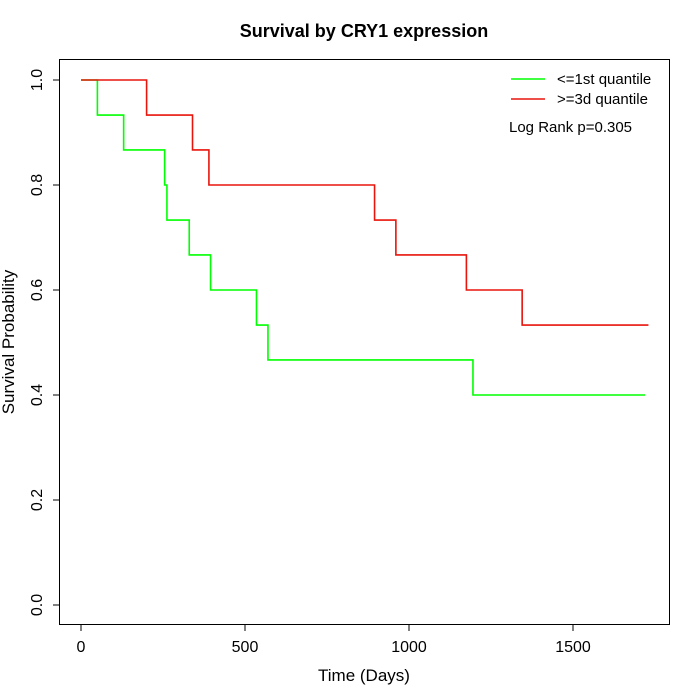 This screenshot has height=700, width=700. What do you see at coordinates (37, 185) in the screenshot?
I see `y-tick-label: 0.8` at bounding box center [37, 185].